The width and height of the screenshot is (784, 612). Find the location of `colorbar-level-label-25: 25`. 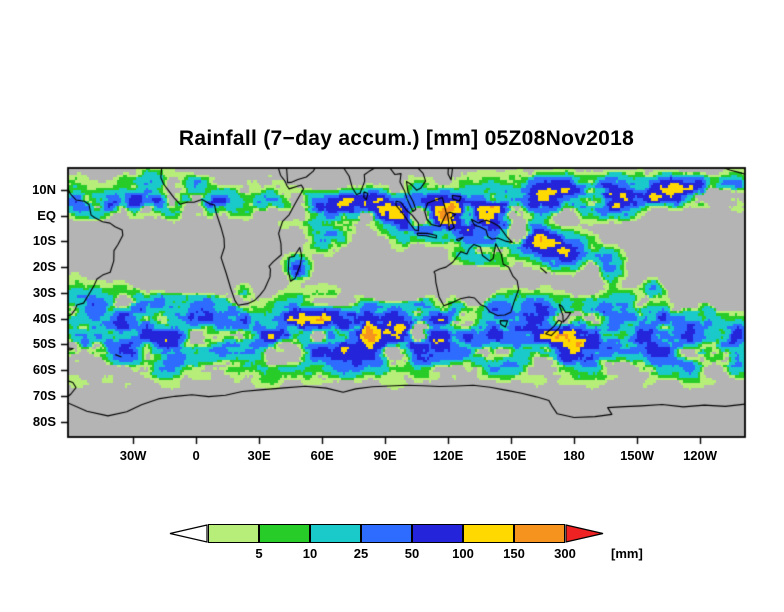

colorbar-level-label-25: 25 is located at coordinates (361, 553).